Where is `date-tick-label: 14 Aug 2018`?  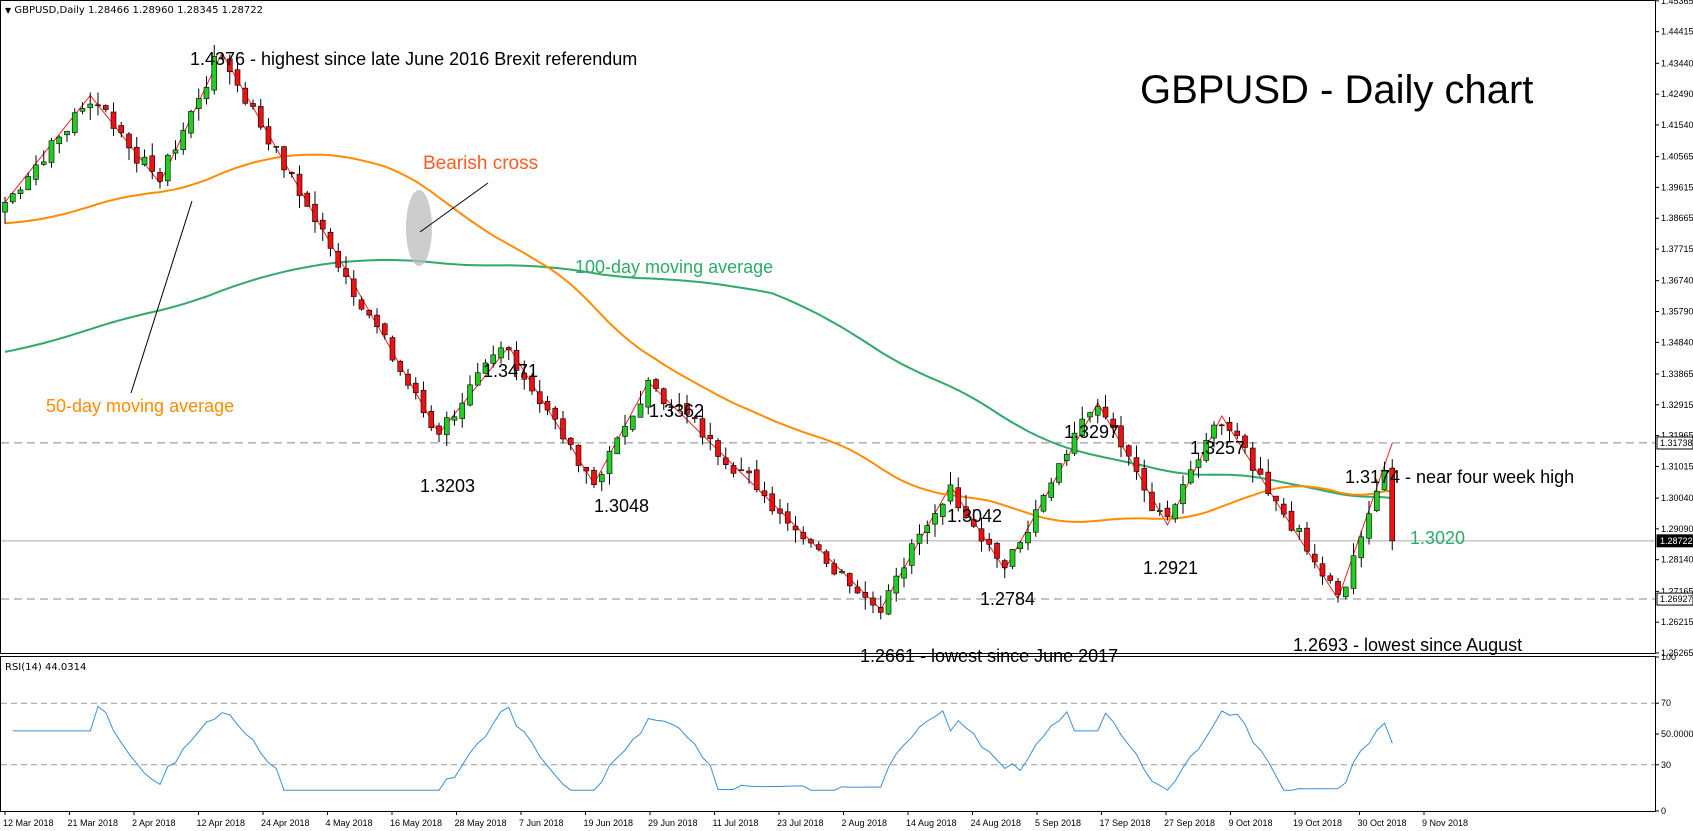
date-tick-label: 14 Aug 2018 is located at coordinates (931, 823).